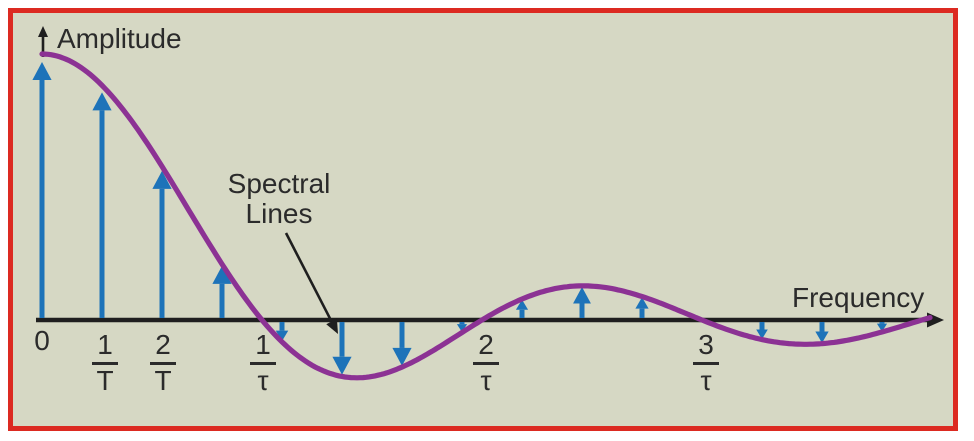 This screenshot has width=974, height=441. I want to click on x-axis-label: Frequency, so click(858, 297).